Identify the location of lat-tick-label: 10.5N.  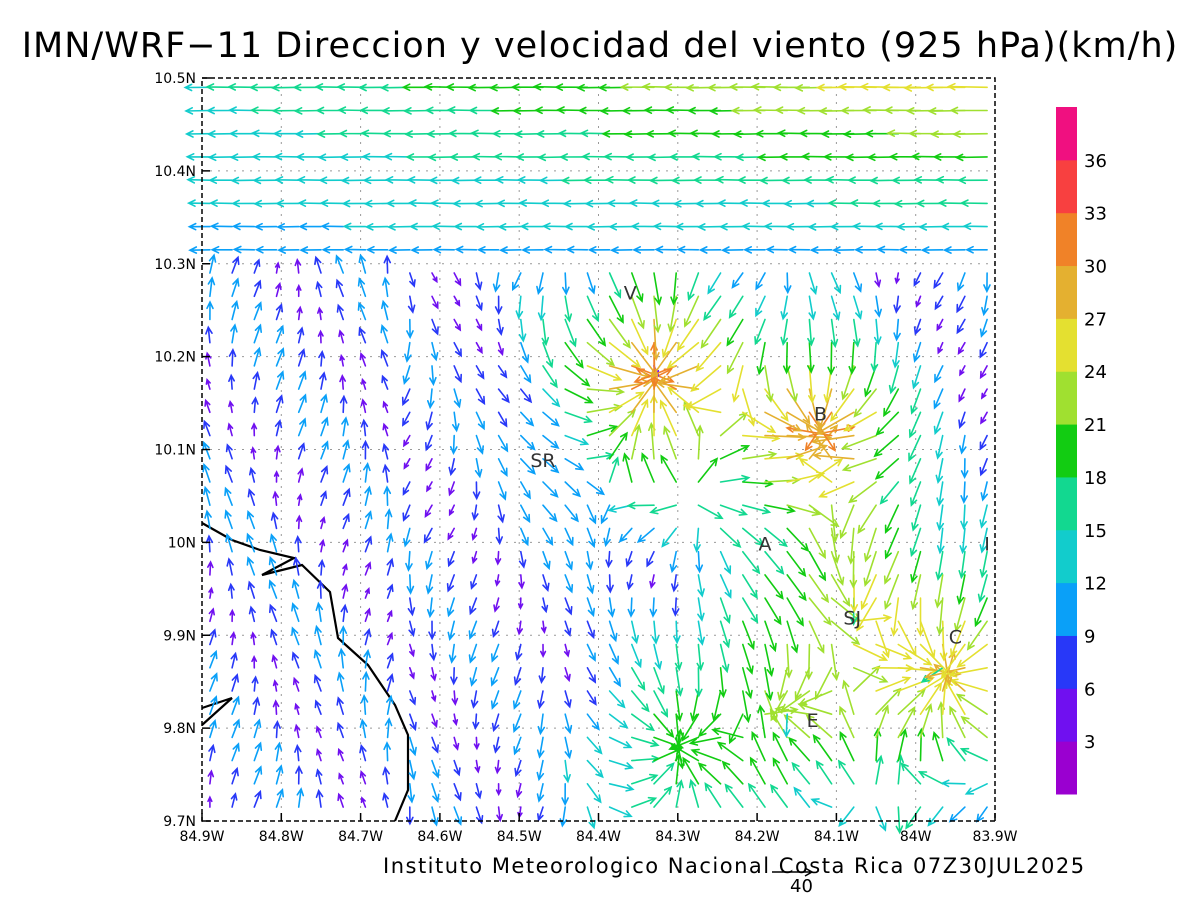
(175, 79).